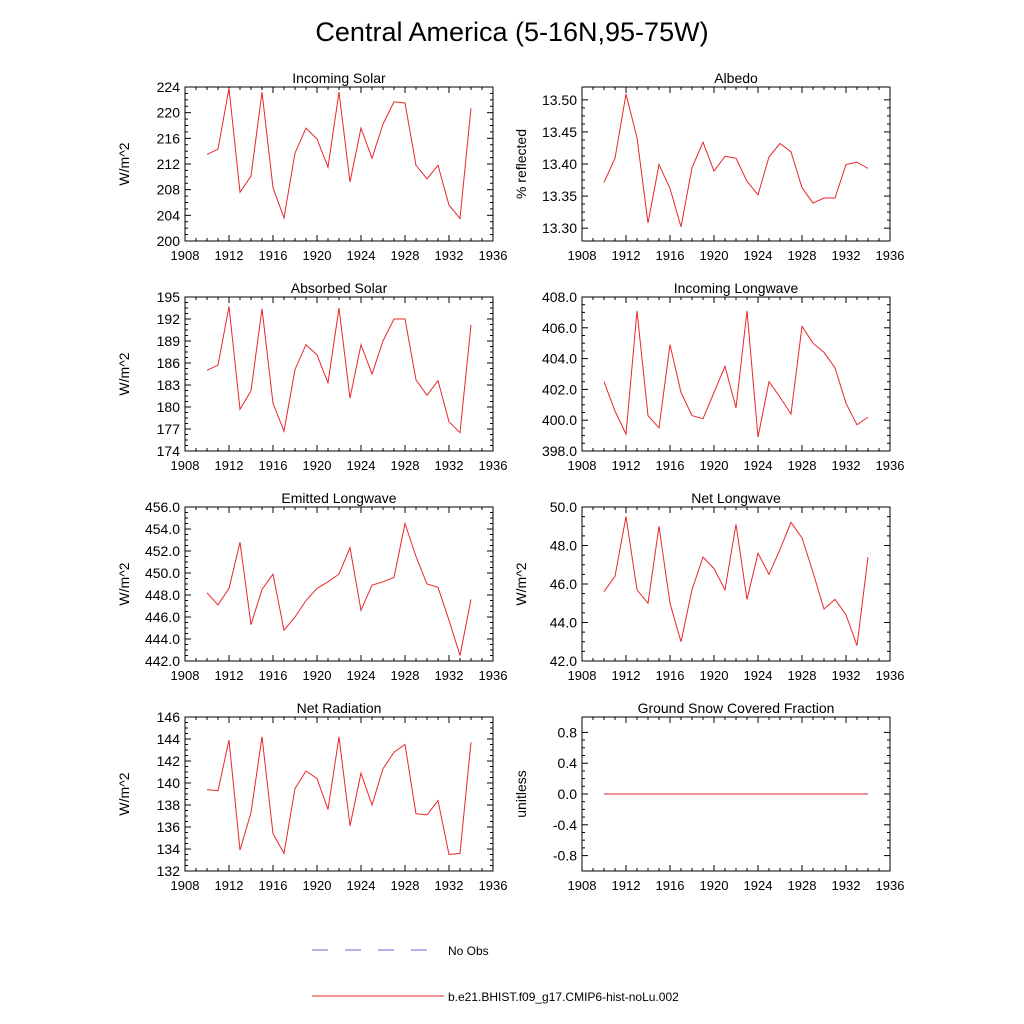  Describe the element at coordinates (559, 451) in the screenshot. I see `y-tick-label: 398.0` at that location.